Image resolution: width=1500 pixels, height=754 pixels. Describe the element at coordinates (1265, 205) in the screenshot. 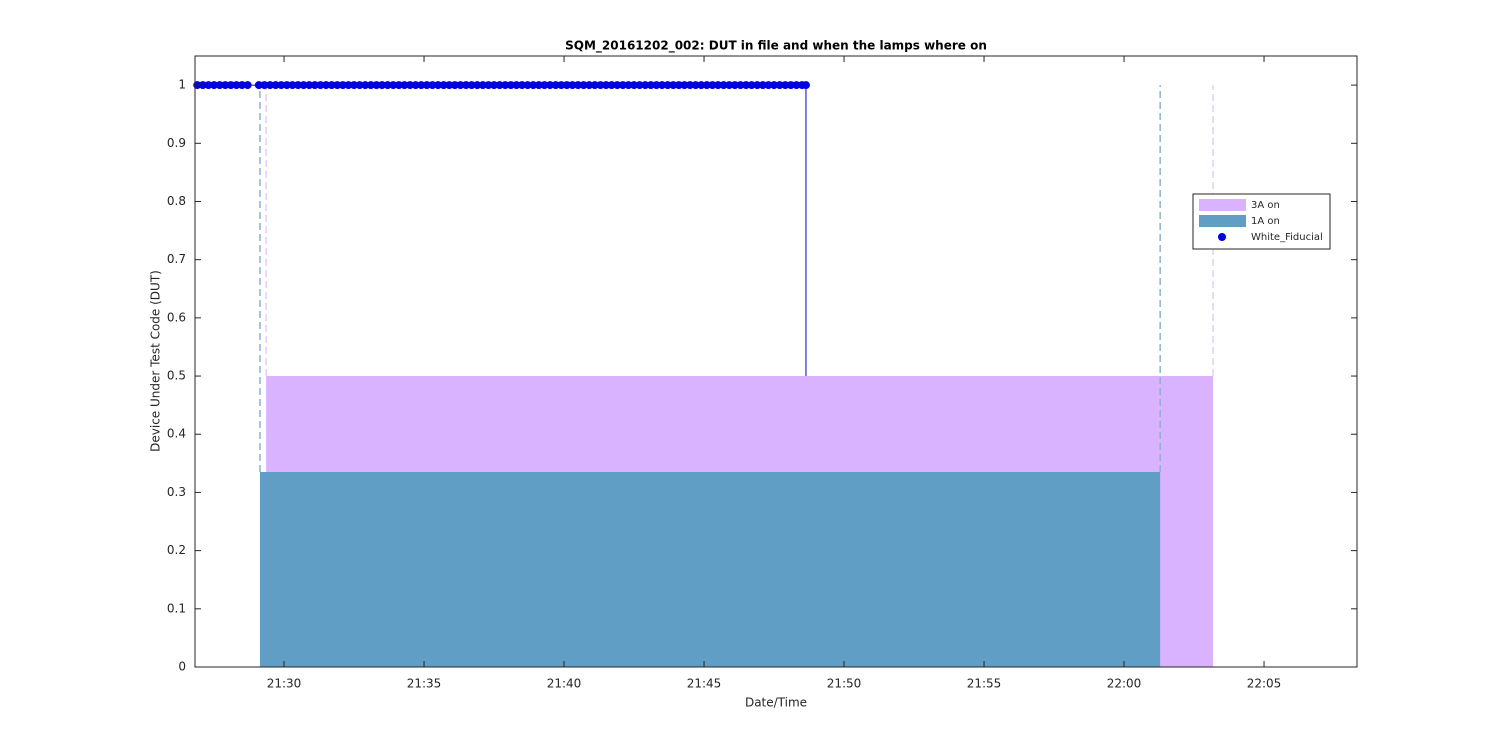

I see `legend-label: 3A on` at that location.